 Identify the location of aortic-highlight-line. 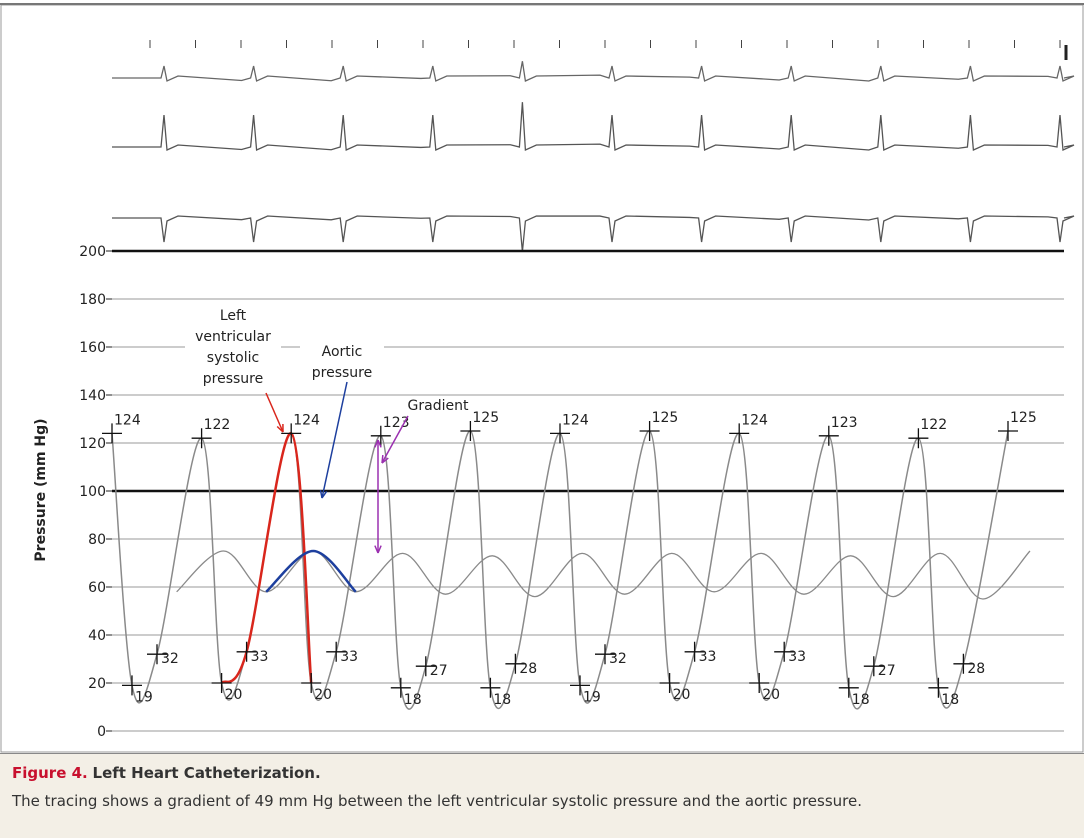
(311, 571).